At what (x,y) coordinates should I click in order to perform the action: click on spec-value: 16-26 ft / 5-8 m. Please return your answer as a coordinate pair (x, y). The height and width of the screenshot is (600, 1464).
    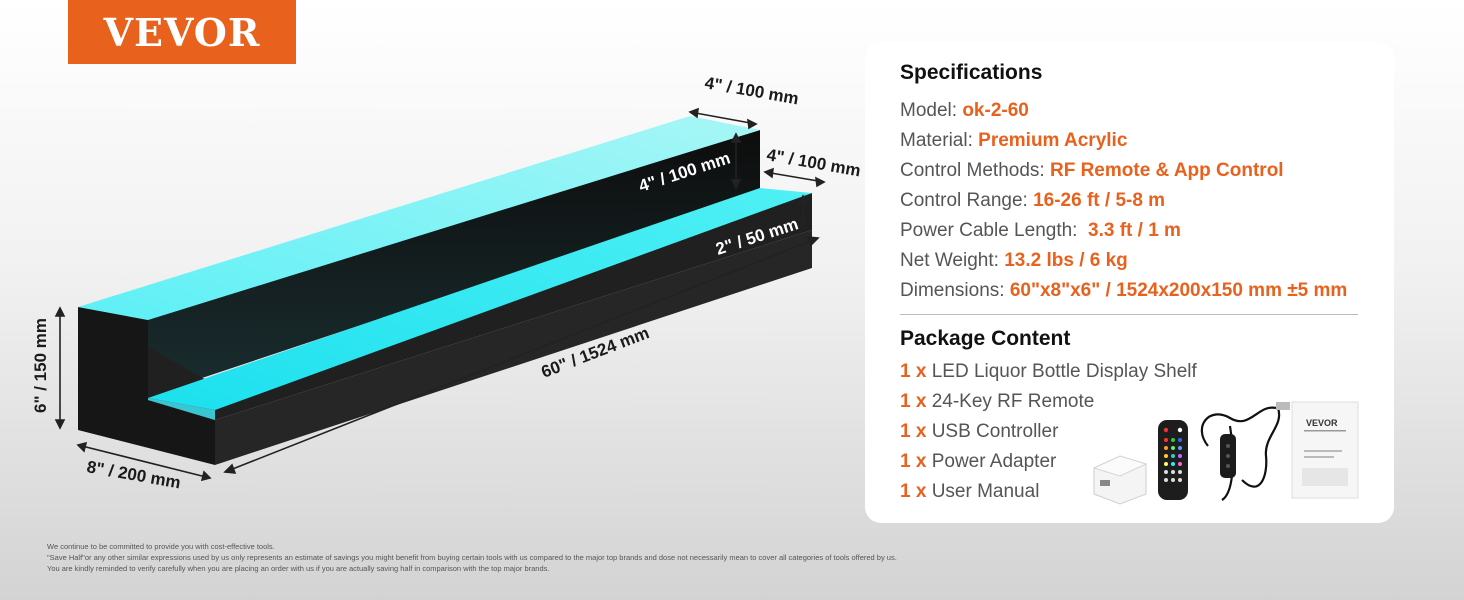
    Looking at the image, I should click on (1099, 200).